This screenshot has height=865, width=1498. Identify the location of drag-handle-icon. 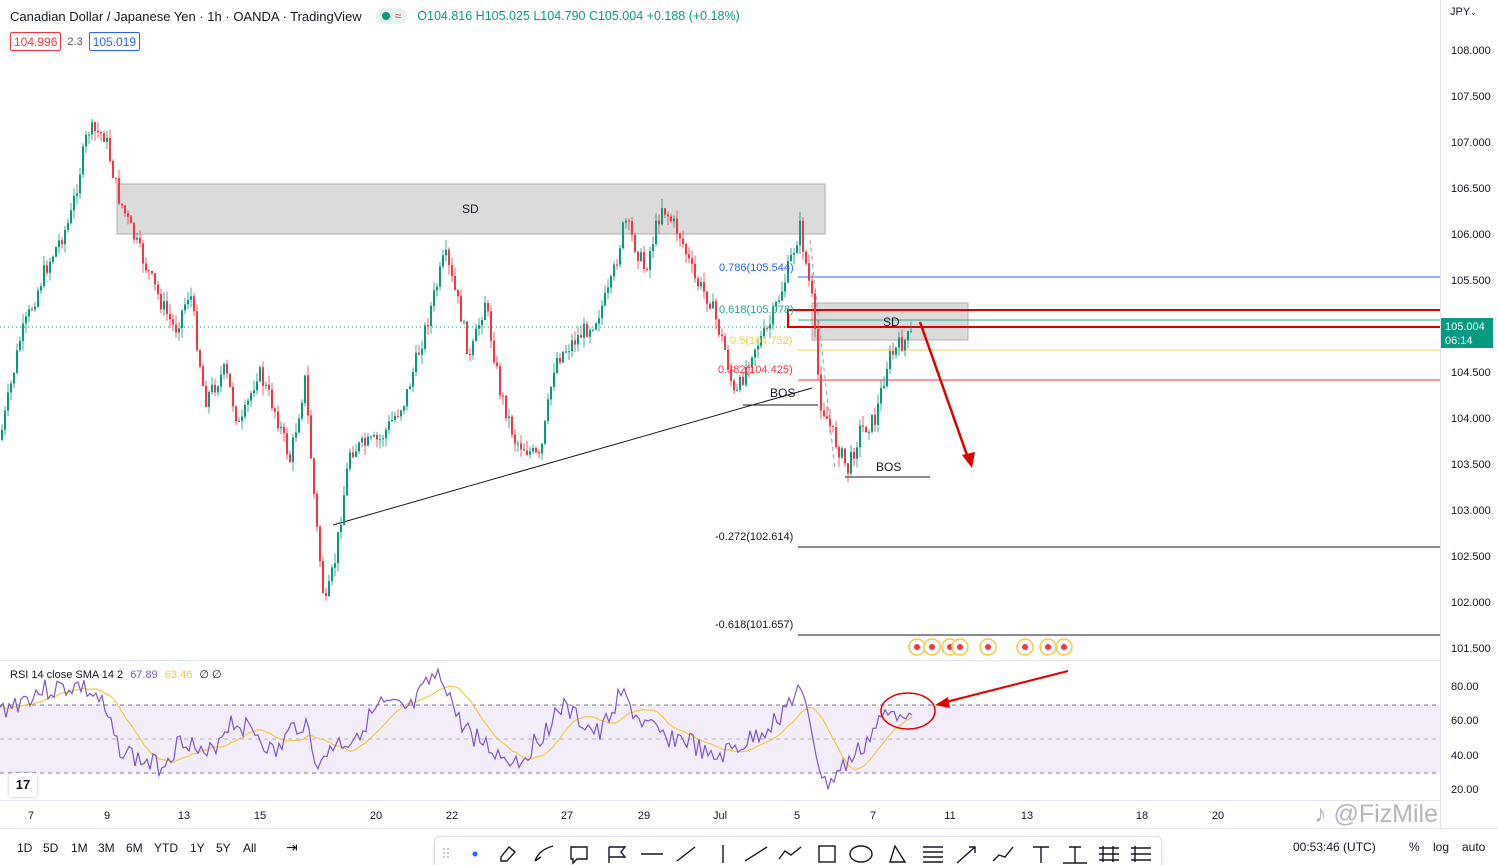
(446, 853).